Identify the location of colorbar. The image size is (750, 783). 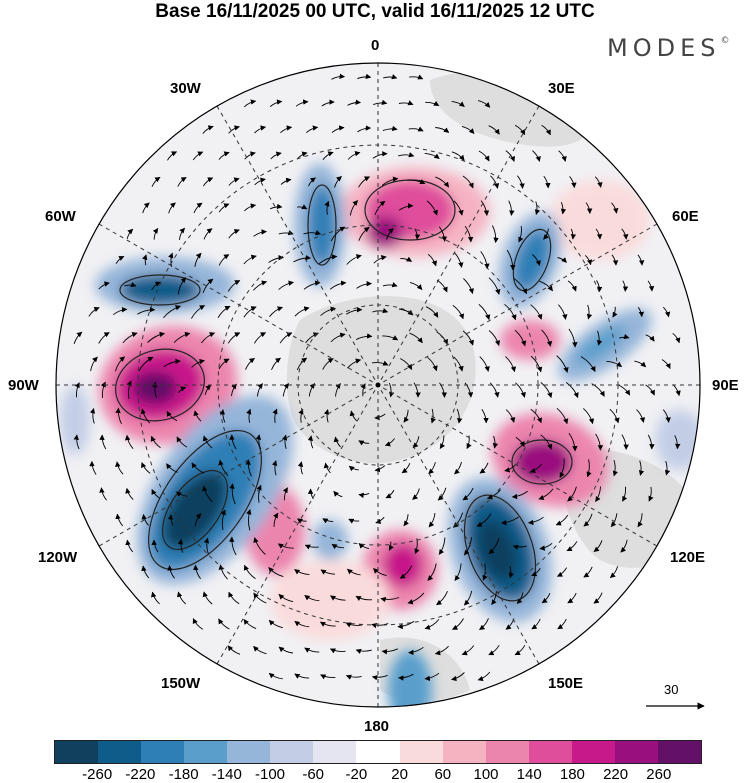
(378, 752).